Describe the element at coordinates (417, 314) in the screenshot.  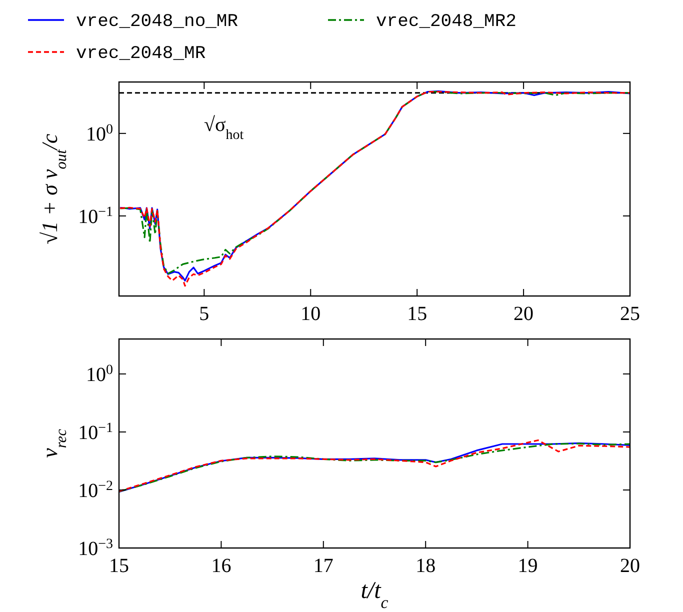
I see `x-tick-label: 15` at that location.